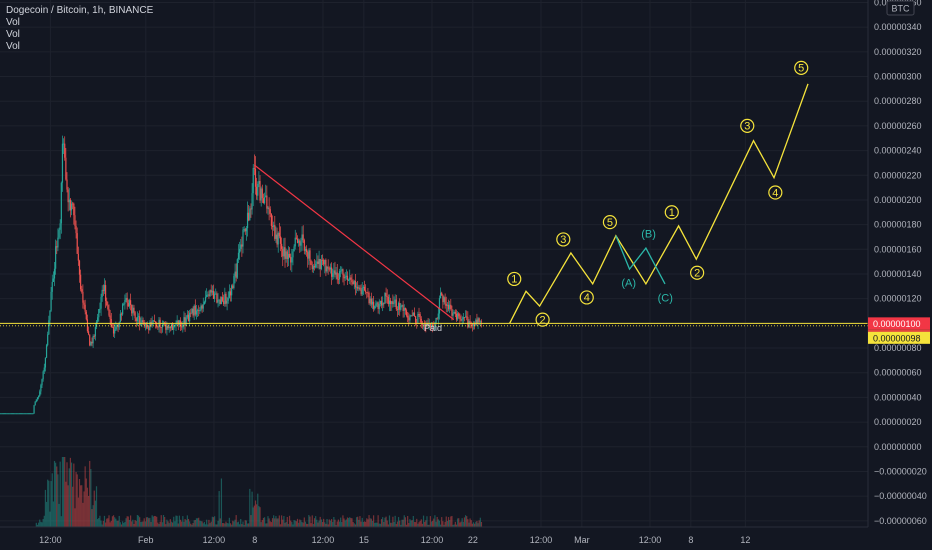 The width and height of the screenshot is (932, 550). What do you see at coordinates (659, 203) in the screenshot?
I see `impulse-wave-path` at bounding box center [659, 203].